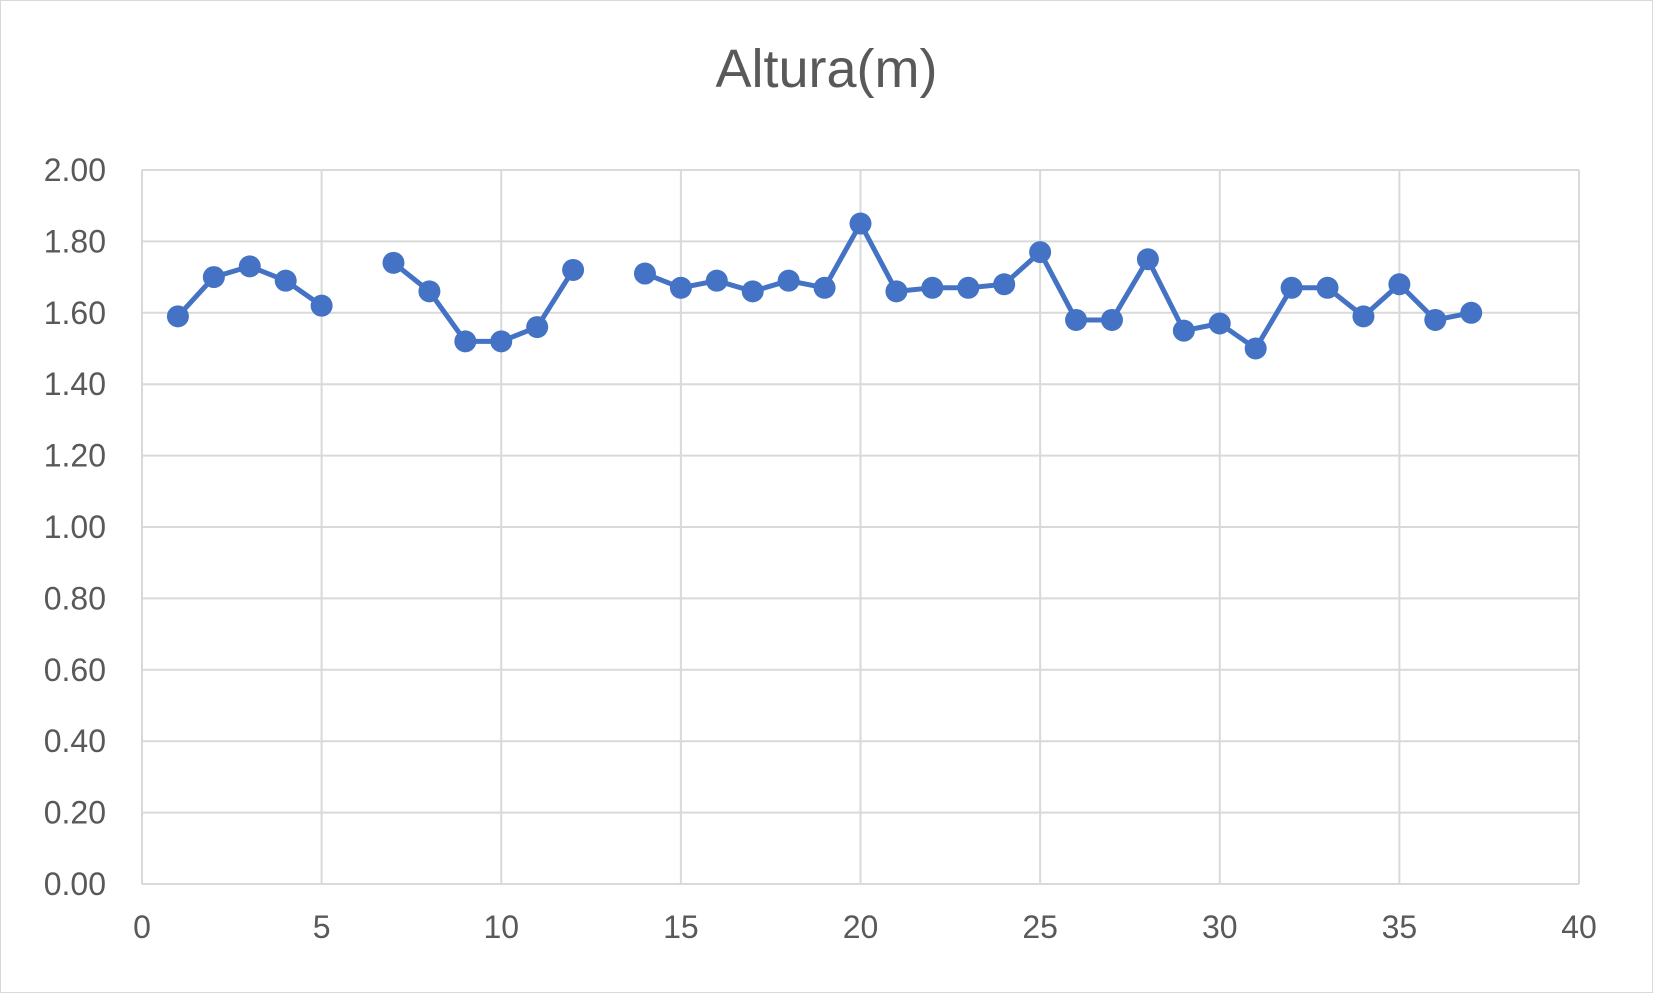 This screenshot has height=993, width=1653. What do you see at coordinates (501, 927) in the screenshot?
I see `x-tick-label: 10` at bounding box center [501, 927].